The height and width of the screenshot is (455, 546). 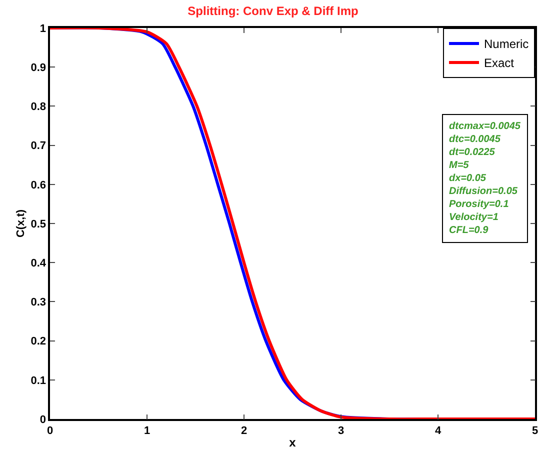 I want to click on text: dtcmax=0.0045 dtc=0.0045 dt=0.0225 M=5 dx=0.05 Diffusion=0.05 Porosity=0.1 Velocity=1 CFL=0.9, so click(x=484, y=178).